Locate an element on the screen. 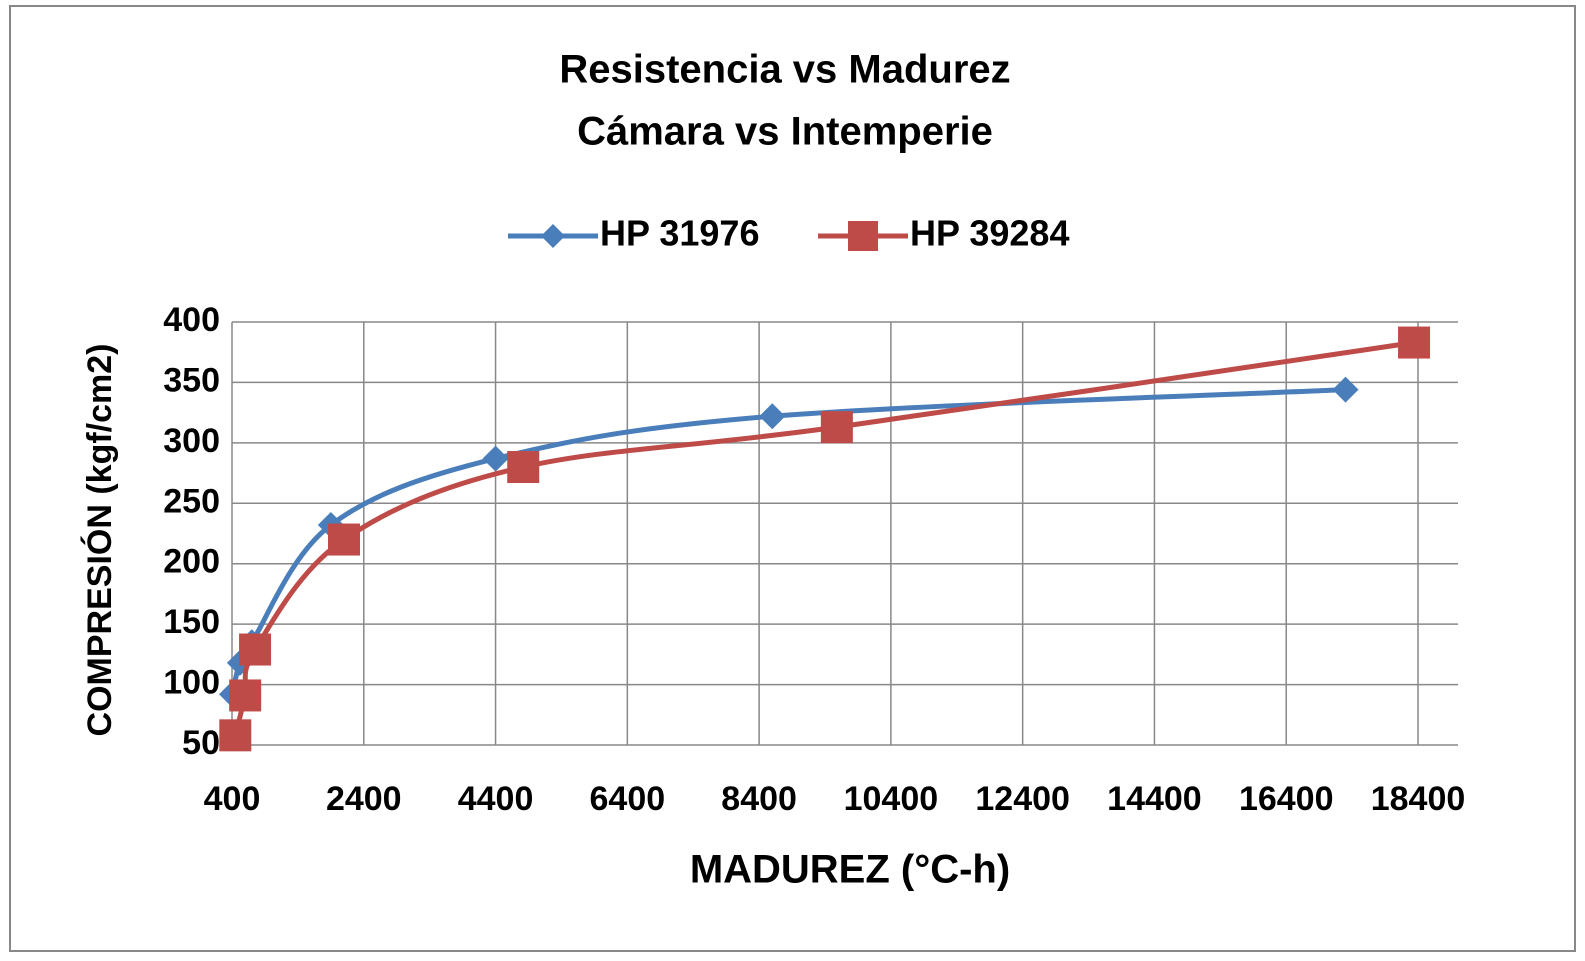 Image resolution: width=1585 pixels, height=961 pixels. chart-subtitle: Cámara vs Intemperie is located at coordinates (785, 132).